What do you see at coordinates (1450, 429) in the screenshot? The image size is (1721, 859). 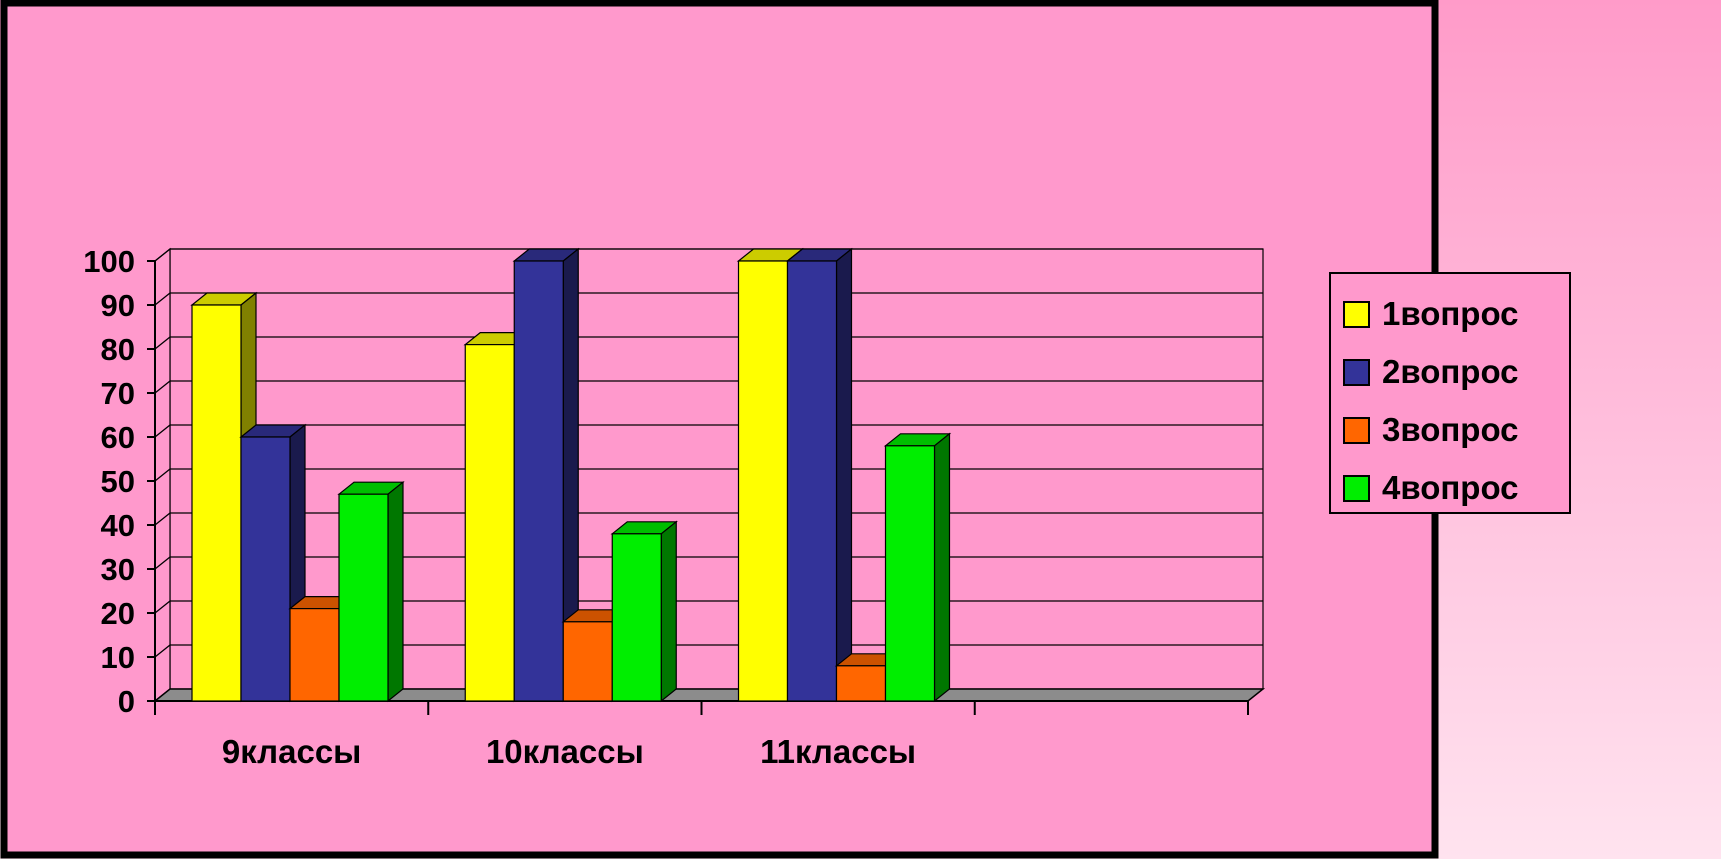 I see `legend-label: 3вопрос` at bounding box center [1450, 429].